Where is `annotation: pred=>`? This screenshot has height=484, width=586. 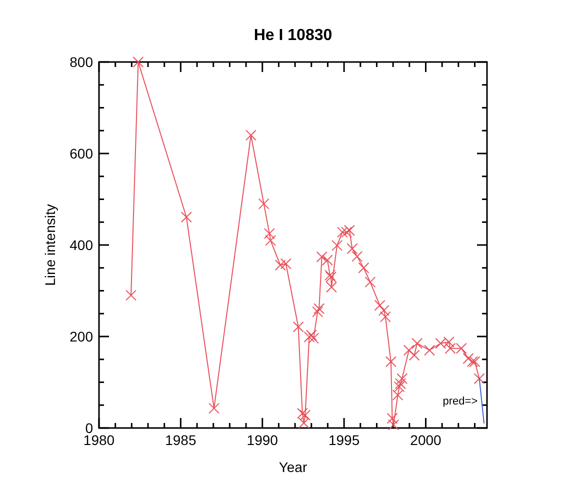 annotation: pred=> is located at coordinates (460, 402).